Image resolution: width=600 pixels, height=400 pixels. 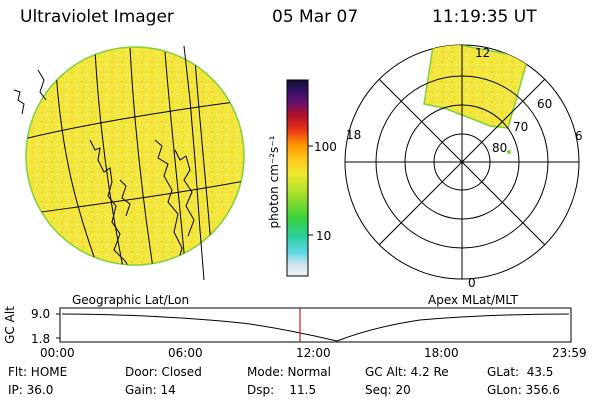 I want to click on lat-label-80: 80, so click(x=500, y=148).